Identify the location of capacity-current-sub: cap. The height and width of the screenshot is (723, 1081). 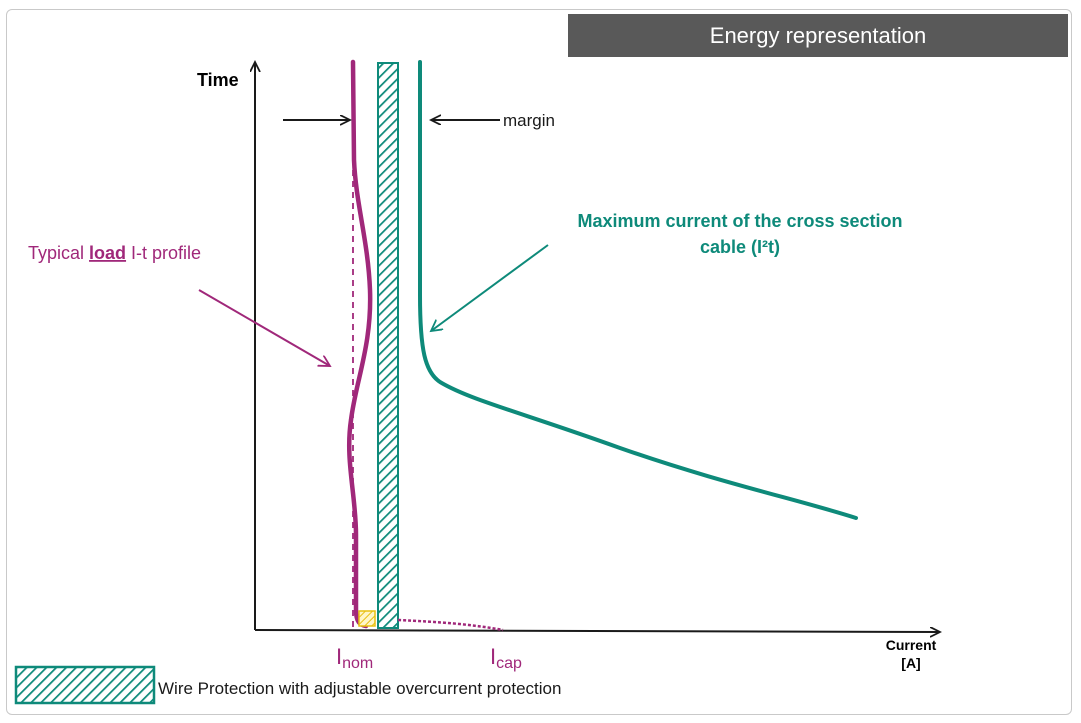
(509, 663).